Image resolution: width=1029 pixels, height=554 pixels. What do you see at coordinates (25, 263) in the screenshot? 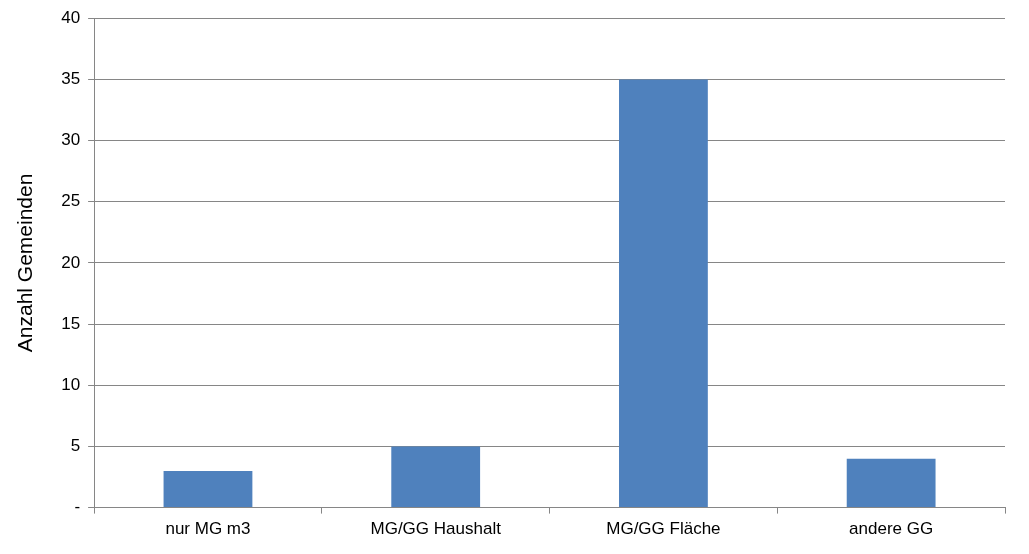
I see `y-axis-title: Anzahl Gemeinden` at bounding box center [25, 263].